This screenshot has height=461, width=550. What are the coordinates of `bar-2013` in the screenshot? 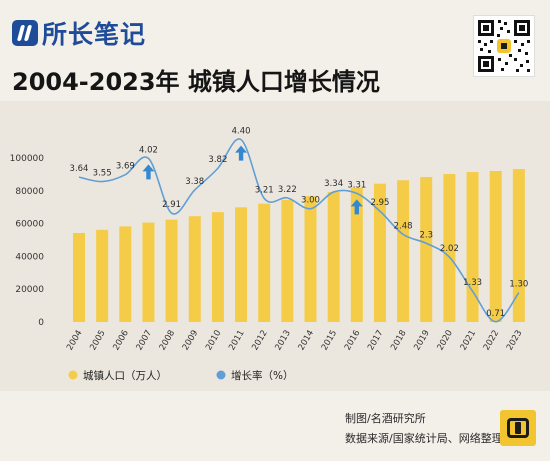 It's located at (287, 260).